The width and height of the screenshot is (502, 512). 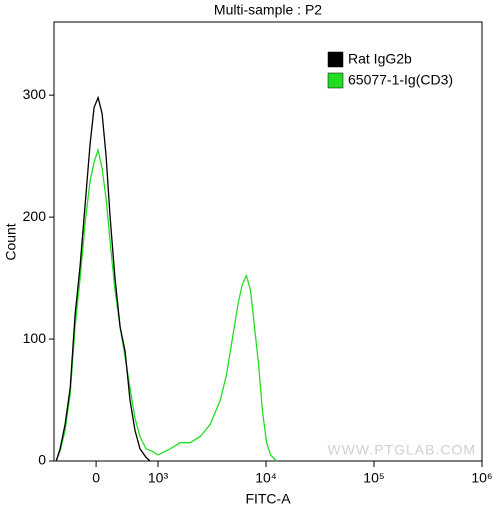 I want to click on x-tick-label: 10⁴, so click(x=266, y=478).